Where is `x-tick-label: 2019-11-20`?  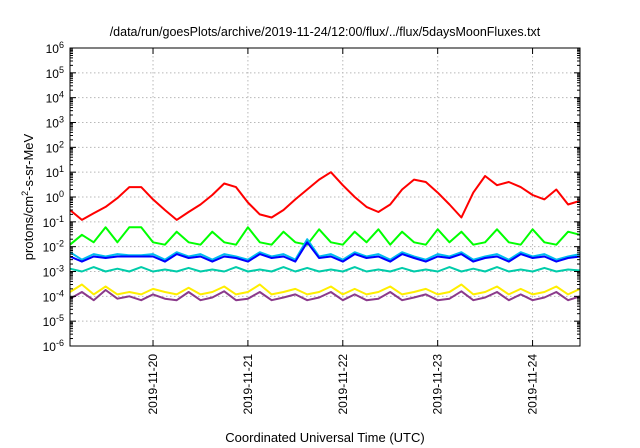 x-tick-label: 2019-11-20 is located at coordinates (153, 384).